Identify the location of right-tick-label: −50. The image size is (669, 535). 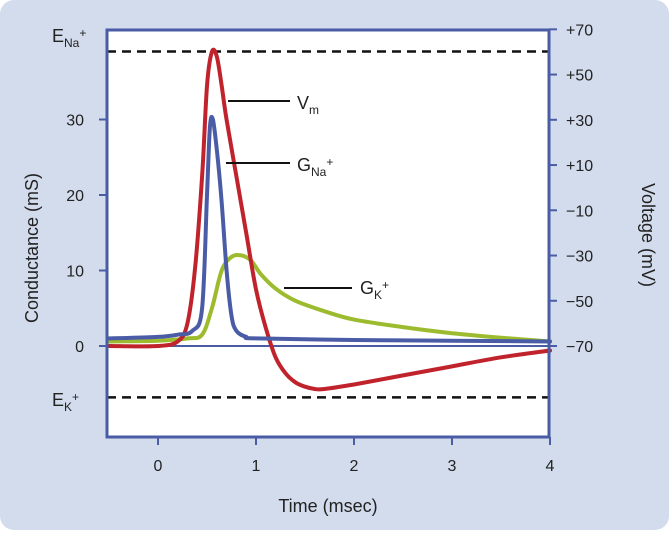
(579, 302).